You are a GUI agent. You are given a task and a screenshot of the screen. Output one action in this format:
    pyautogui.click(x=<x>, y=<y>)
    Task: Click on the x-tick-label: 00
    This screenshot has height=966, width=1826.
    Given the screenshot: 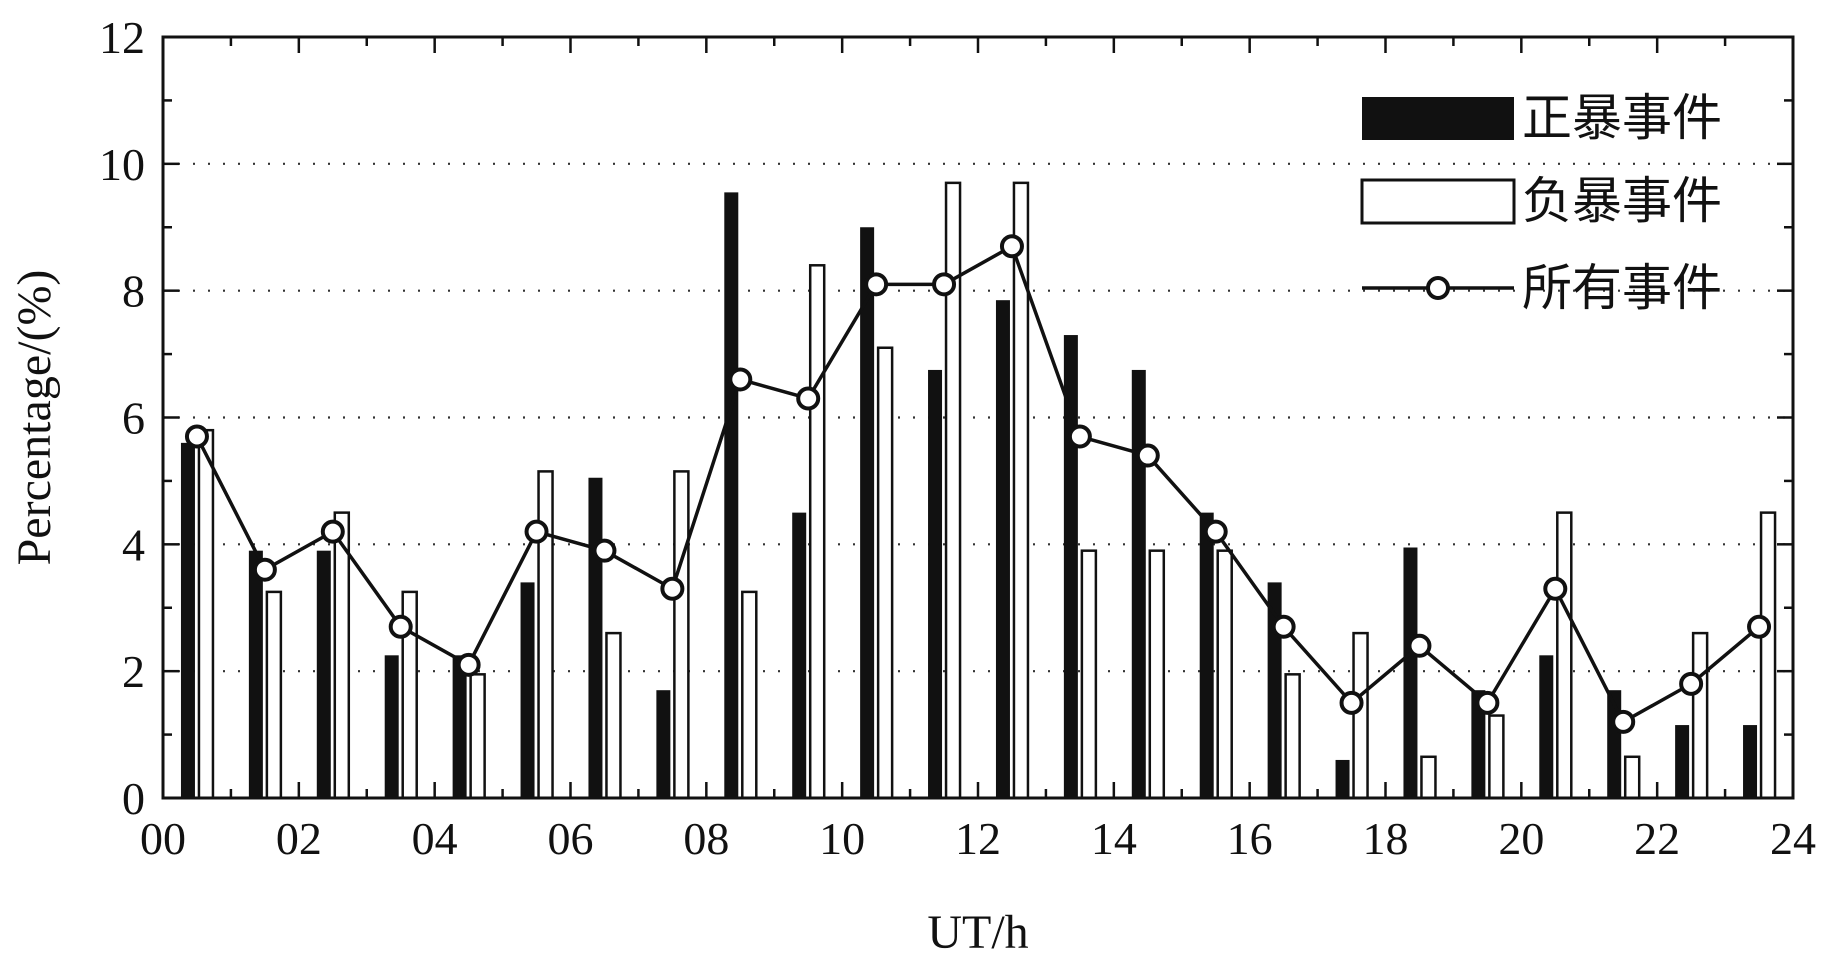 What is the action you would take?
    pyautogui.click(x=163, y=838)
    